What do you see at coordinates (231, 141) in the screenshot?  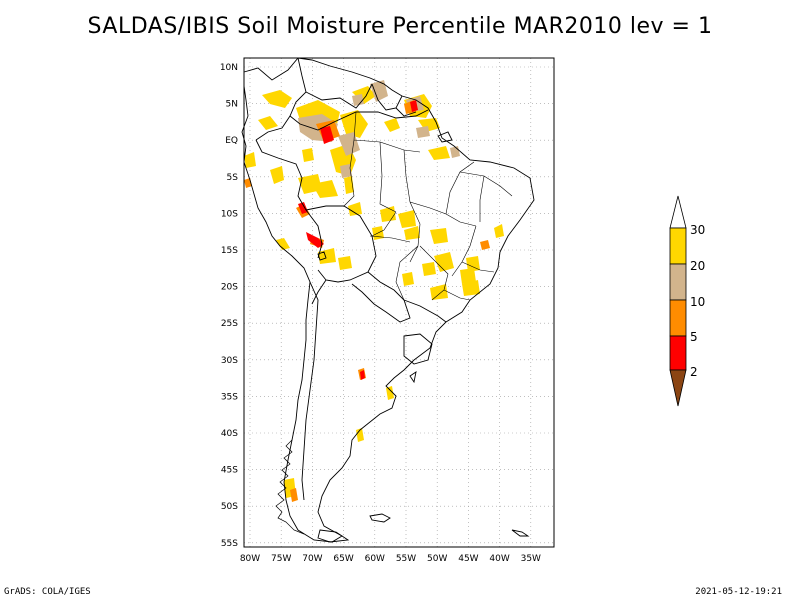 I see `lat-tick-label: EQ` at bounding box center [231, 141].